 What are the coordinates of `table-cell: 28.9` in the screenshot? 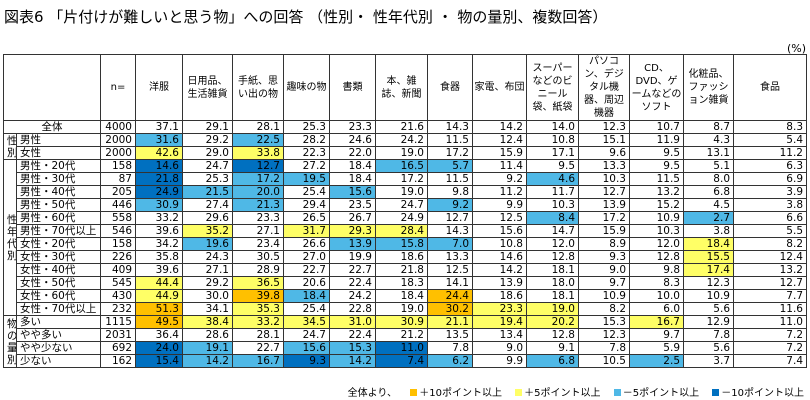 It's located at (258, 270).